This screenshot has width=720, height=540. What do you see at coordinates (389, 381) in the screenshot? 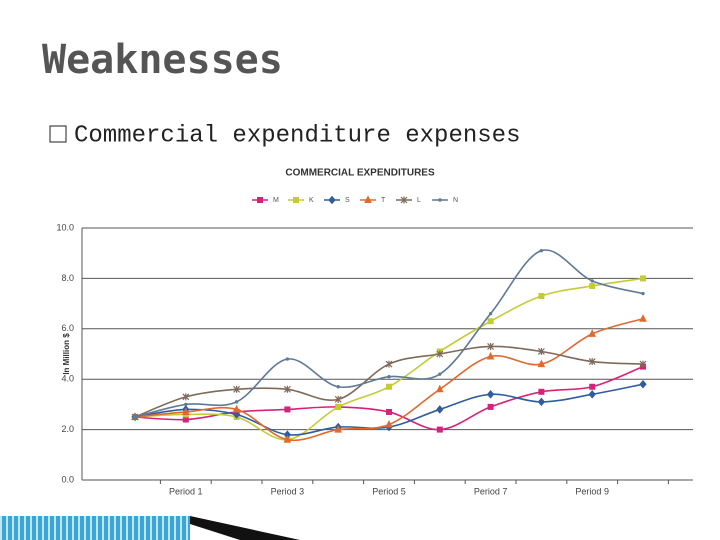
I see `series-line` at bounding box center [389, 381].